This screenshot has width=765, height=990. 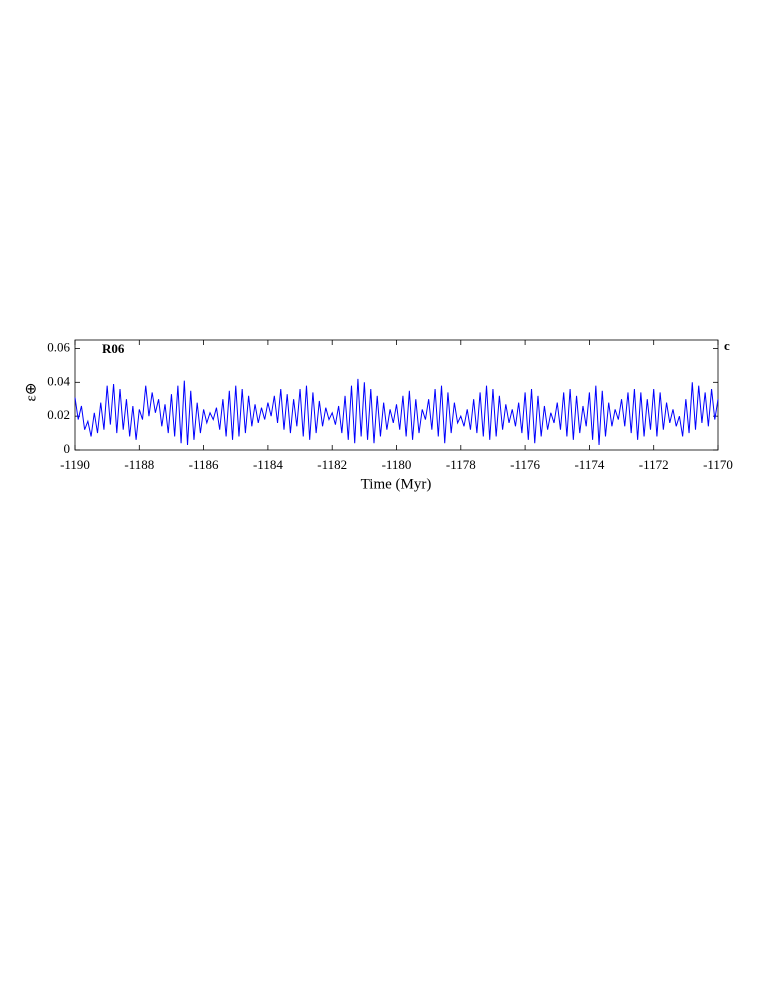 What do you see at coordinates (139, 464) in the screenshot?
I see `x-tick-label: -1188` at bounding box center [139, 464].